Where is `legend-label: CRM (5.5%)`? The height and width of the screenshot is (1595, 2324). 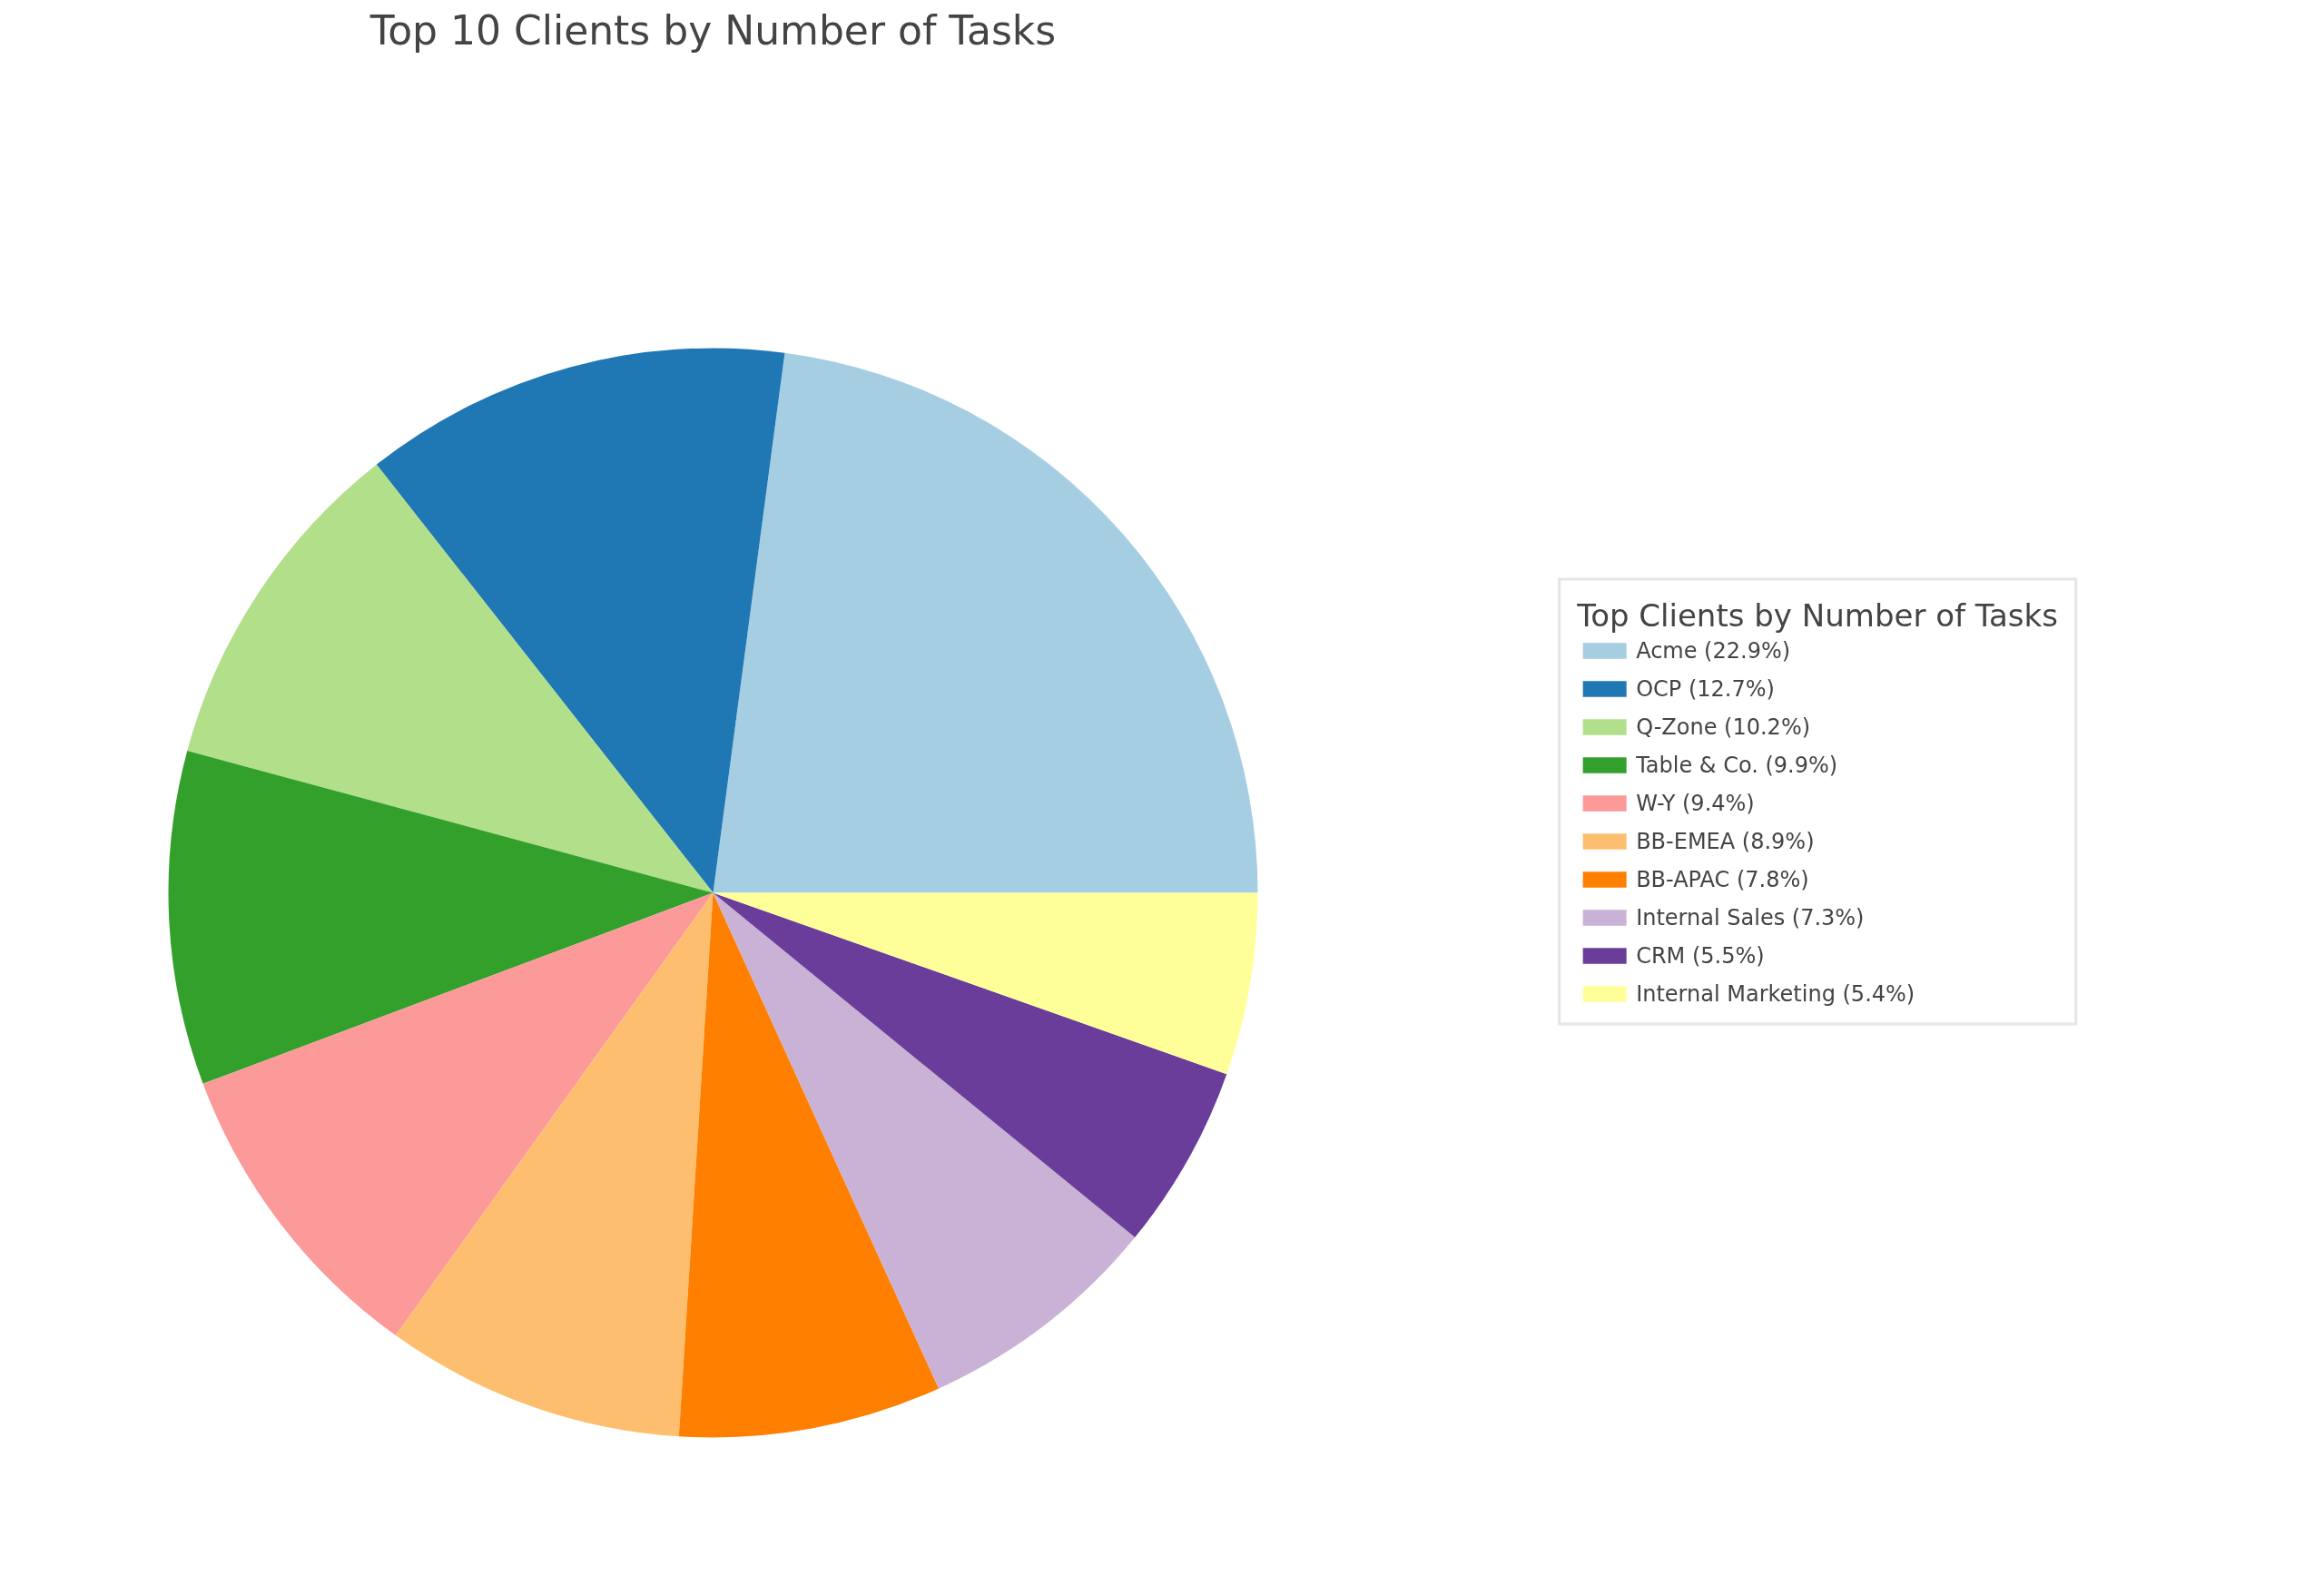
legend-label: CRM (5.5%) is located at coordinates (1700, 955).